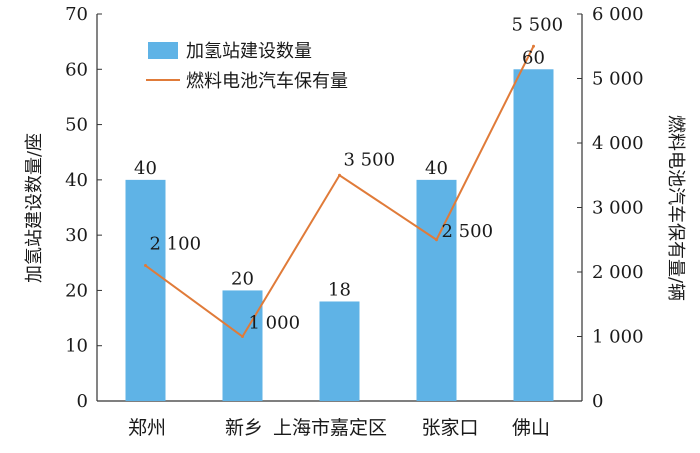 Image resolution: width=700 pixels, height=453 pixels. What do you see at coordinates (244, 428) in the screenshot?
I see `x-tick-label: 新乡` at bounding box center [244, 428].